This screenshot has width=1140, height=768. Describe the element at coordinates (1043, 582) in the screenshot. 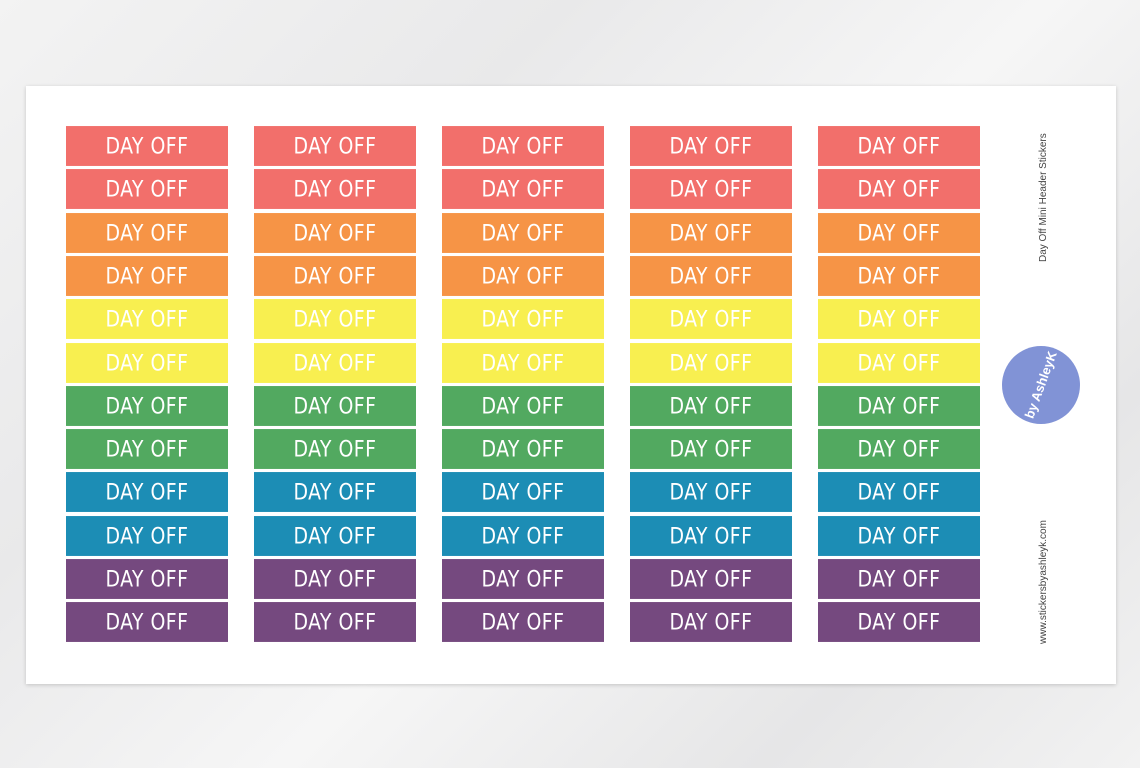

I see `website-url: www.stickersbyashleyk.com` at that location.